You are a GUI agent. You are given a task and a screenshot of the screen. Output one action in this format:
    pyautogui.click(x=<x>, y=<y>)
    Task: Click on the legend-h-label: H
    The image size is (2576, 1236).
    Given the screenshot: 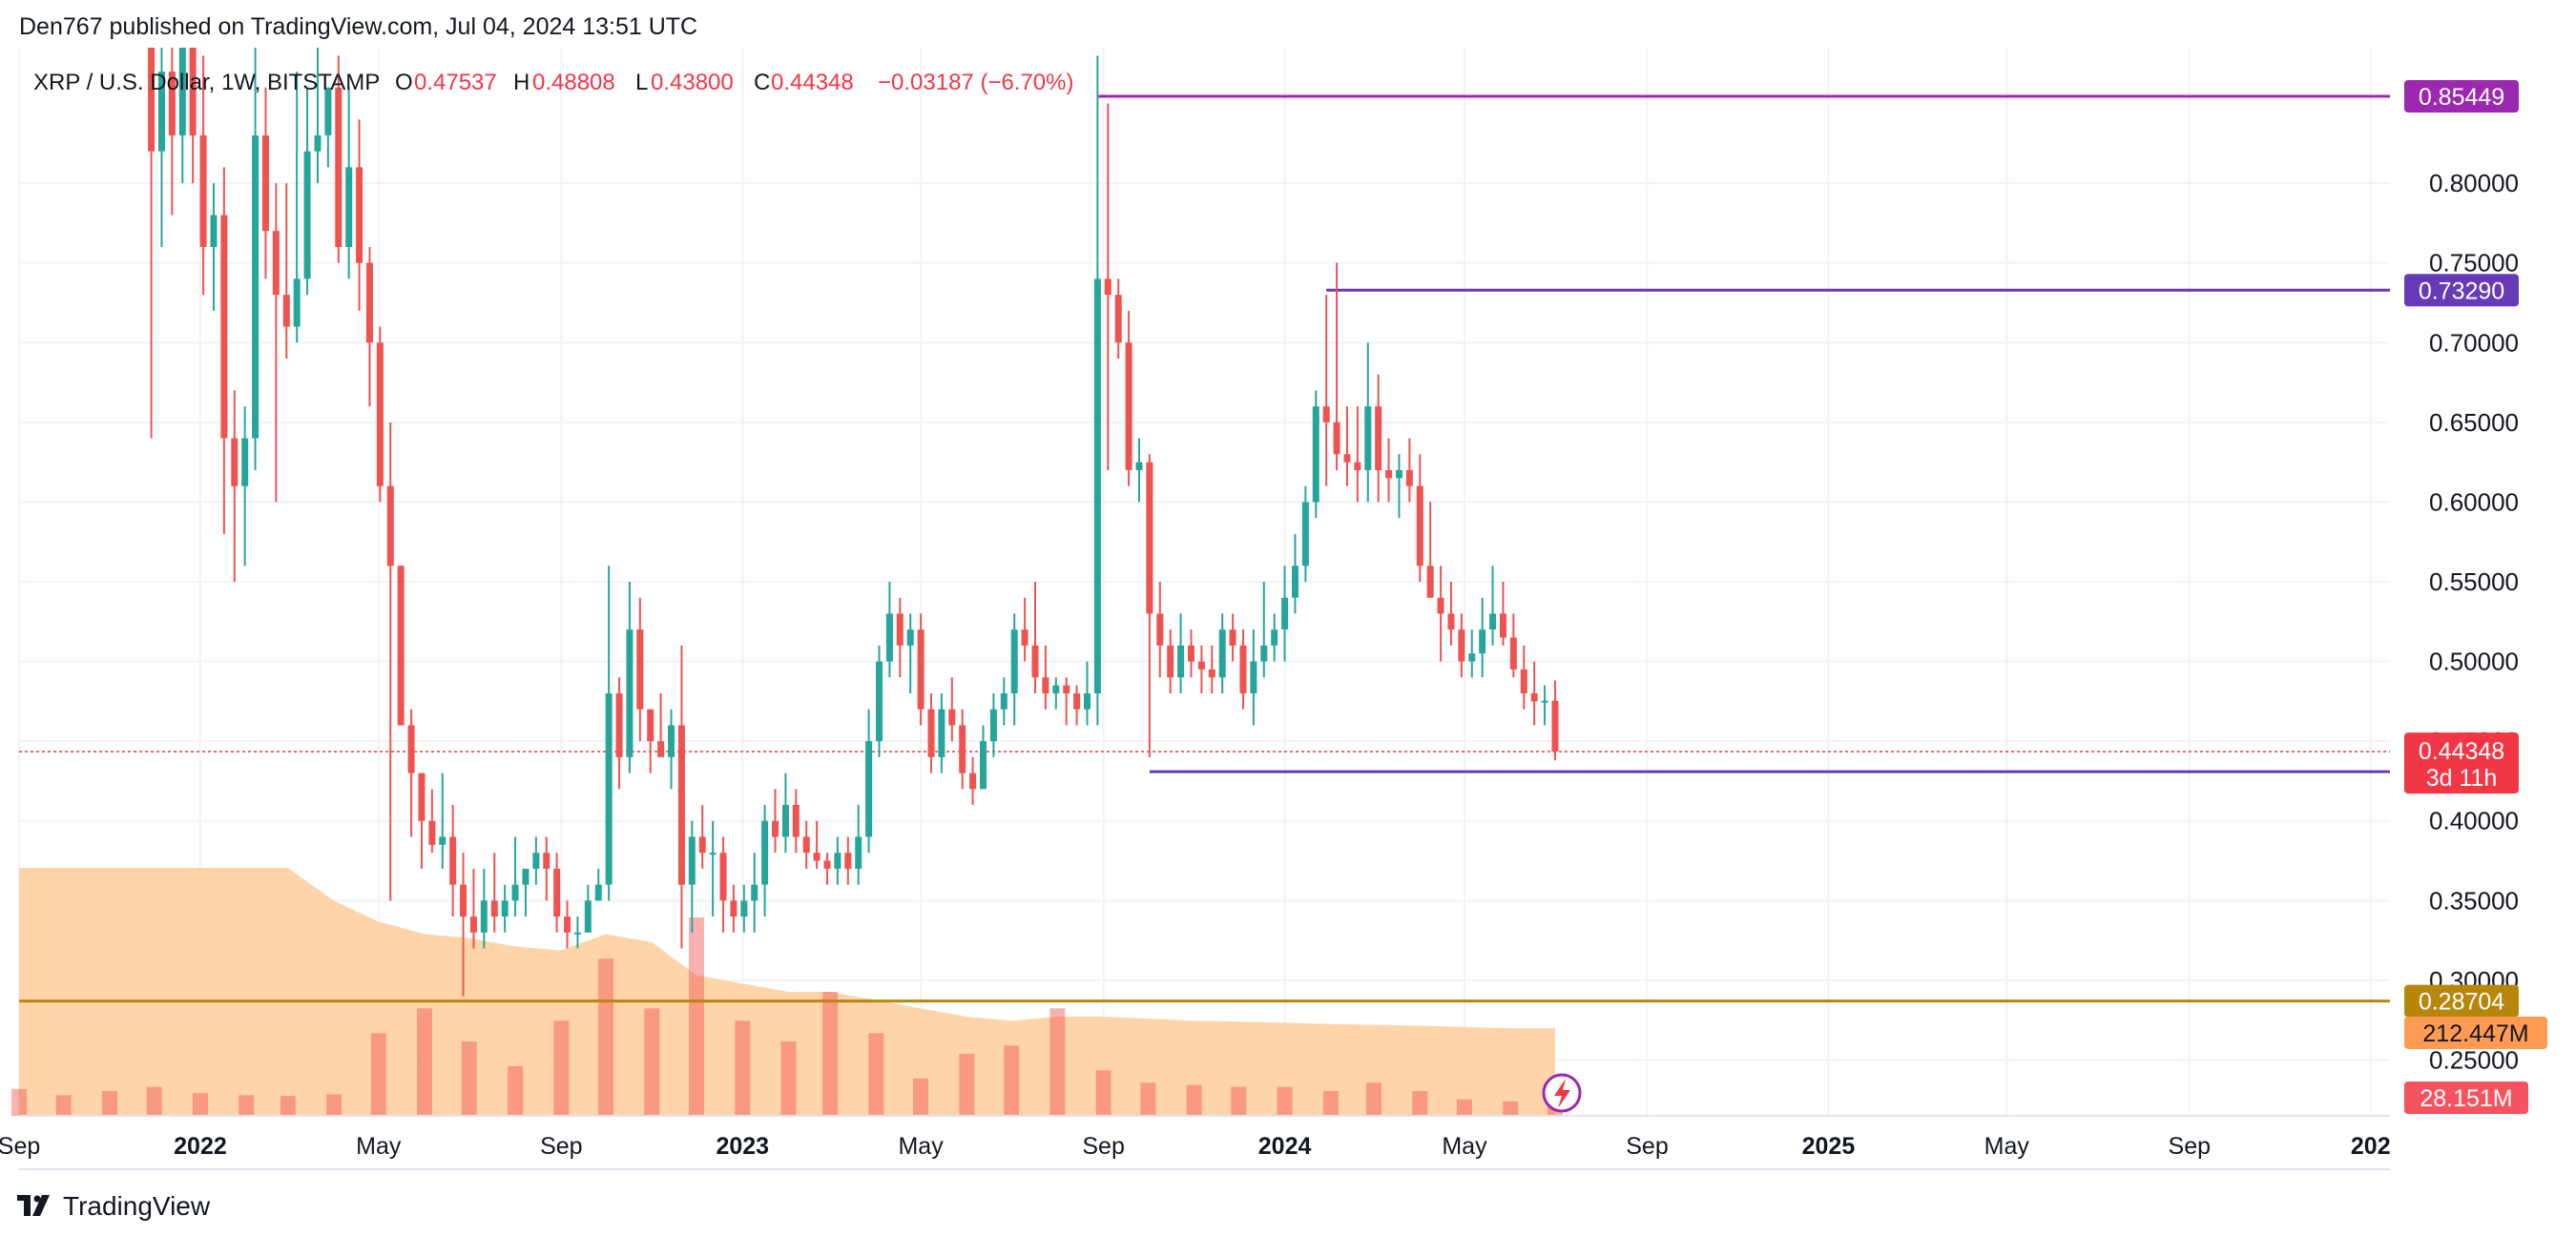 What is the action you would take?
    pyautogui.click(x=521, y=82)
    